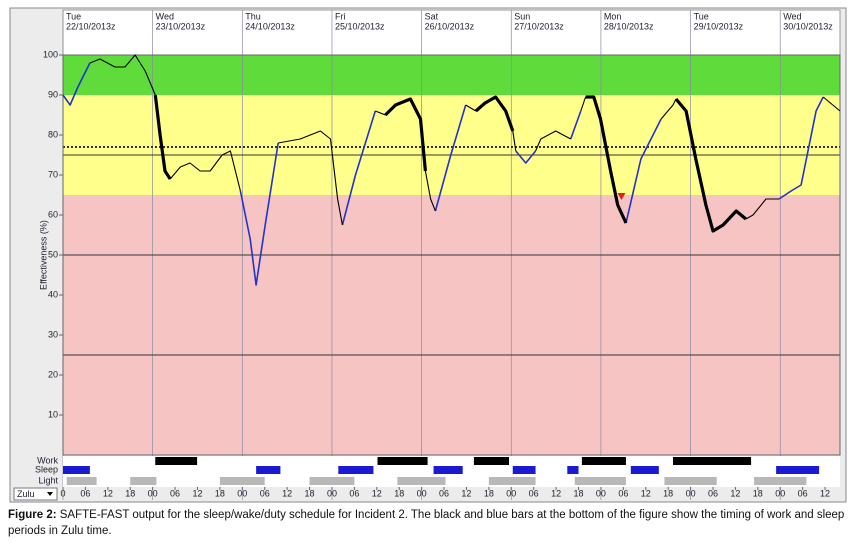 The width and height of the screenshot is (864, 543). I want to click on x-tick-label: 0, so click(62, 493).